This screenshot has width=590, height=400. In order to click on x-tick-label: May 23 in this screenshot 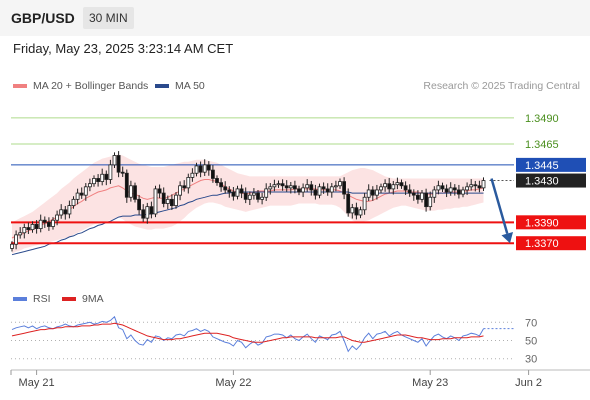, I will do `click(430, 383)`.